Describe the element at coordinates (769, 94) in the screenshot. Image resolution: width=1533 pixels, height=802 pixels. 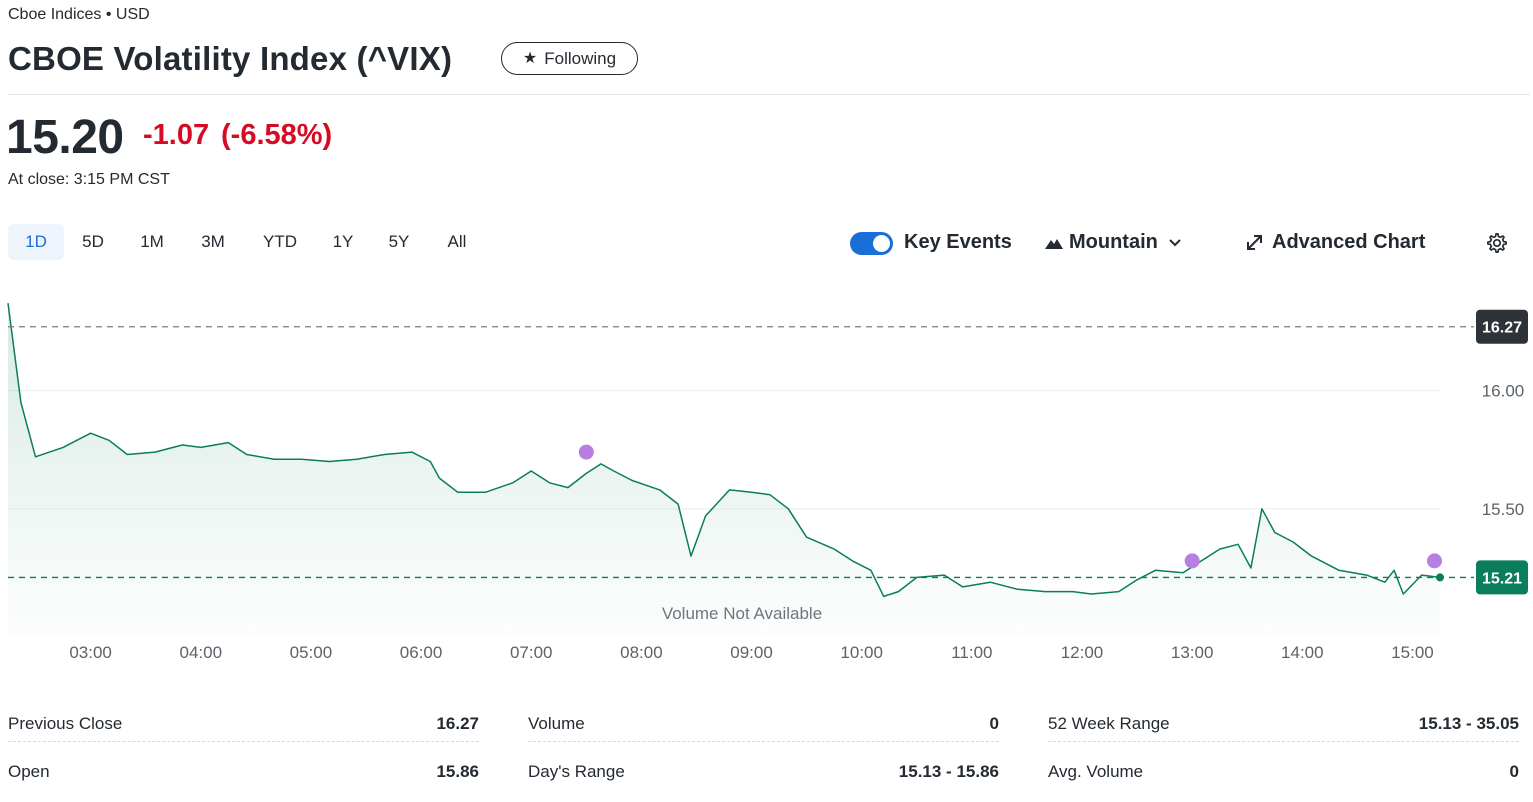
I see `header-divider` at that location.